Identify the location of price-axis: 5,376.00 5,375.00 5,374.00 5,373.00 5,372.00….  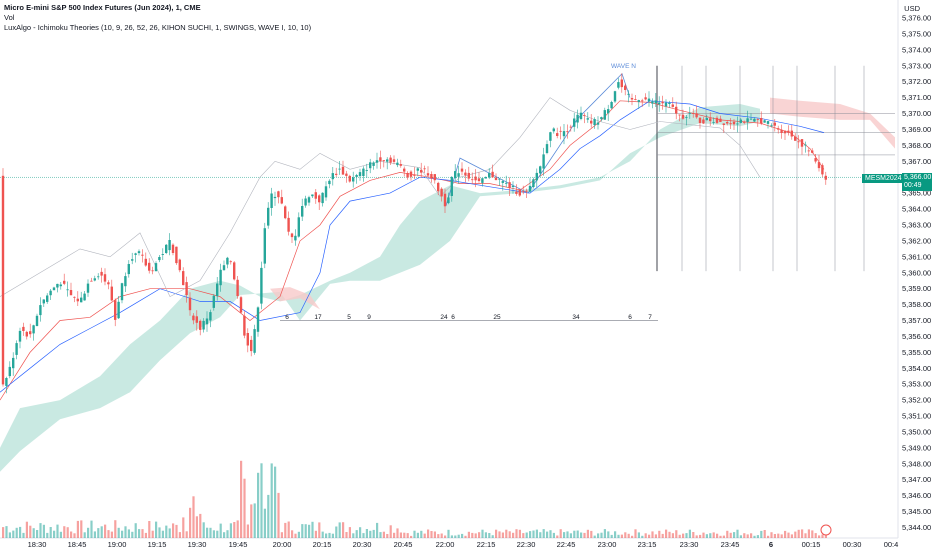
(916, 273).